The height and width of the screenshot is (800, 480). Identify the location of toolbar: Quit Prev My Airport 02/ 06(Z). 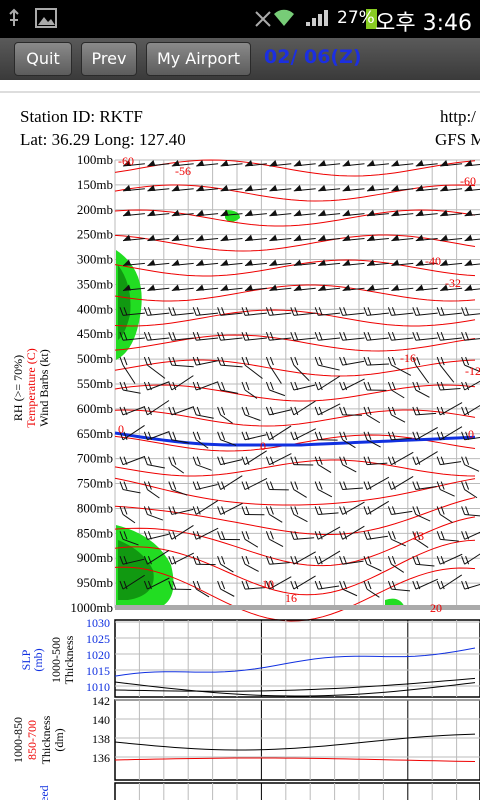
(240, 59).